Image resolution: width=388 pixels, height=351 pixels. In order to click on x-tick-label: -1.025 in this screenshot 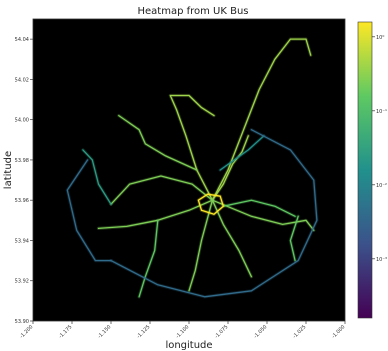, I will do `click(300, 332)`.